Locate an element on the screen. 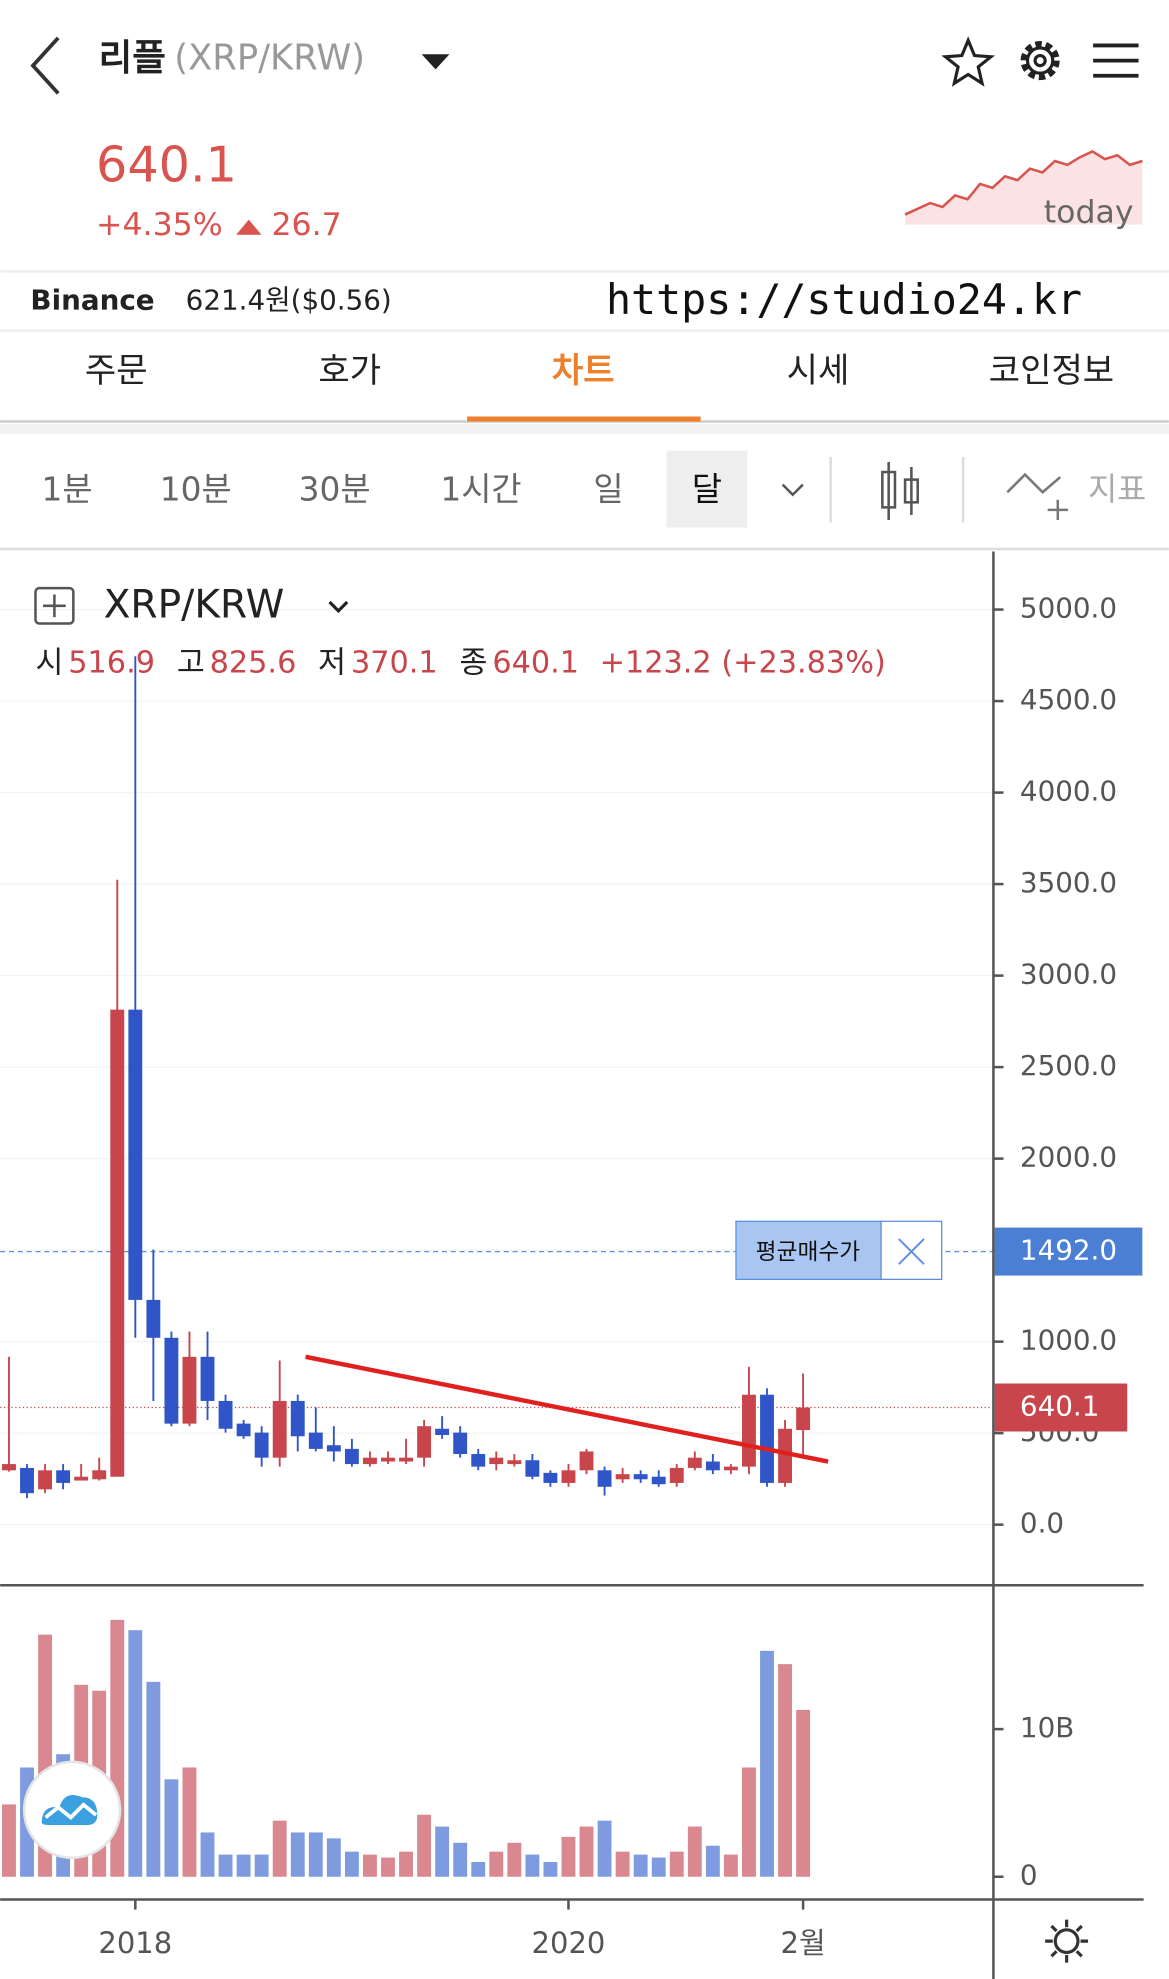  ohlc-value: 825.6 is located at coordinates (253, 662).